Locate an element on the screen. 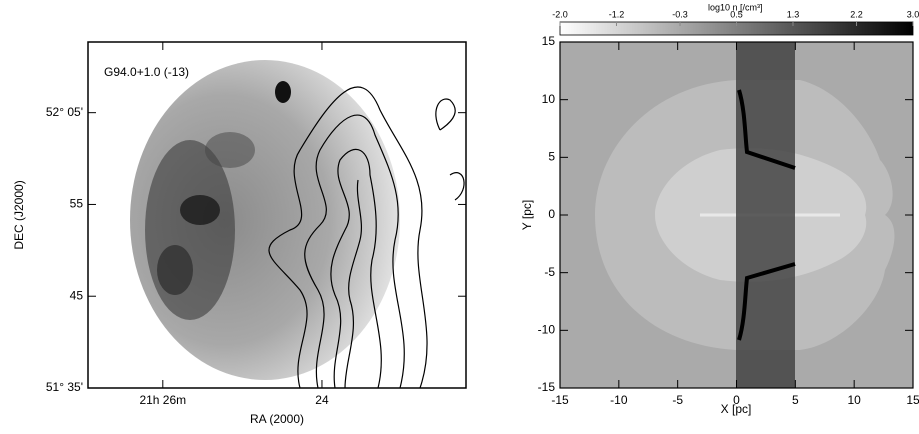  x-axis-label: X [pc] is located at coordinates (736, 409).